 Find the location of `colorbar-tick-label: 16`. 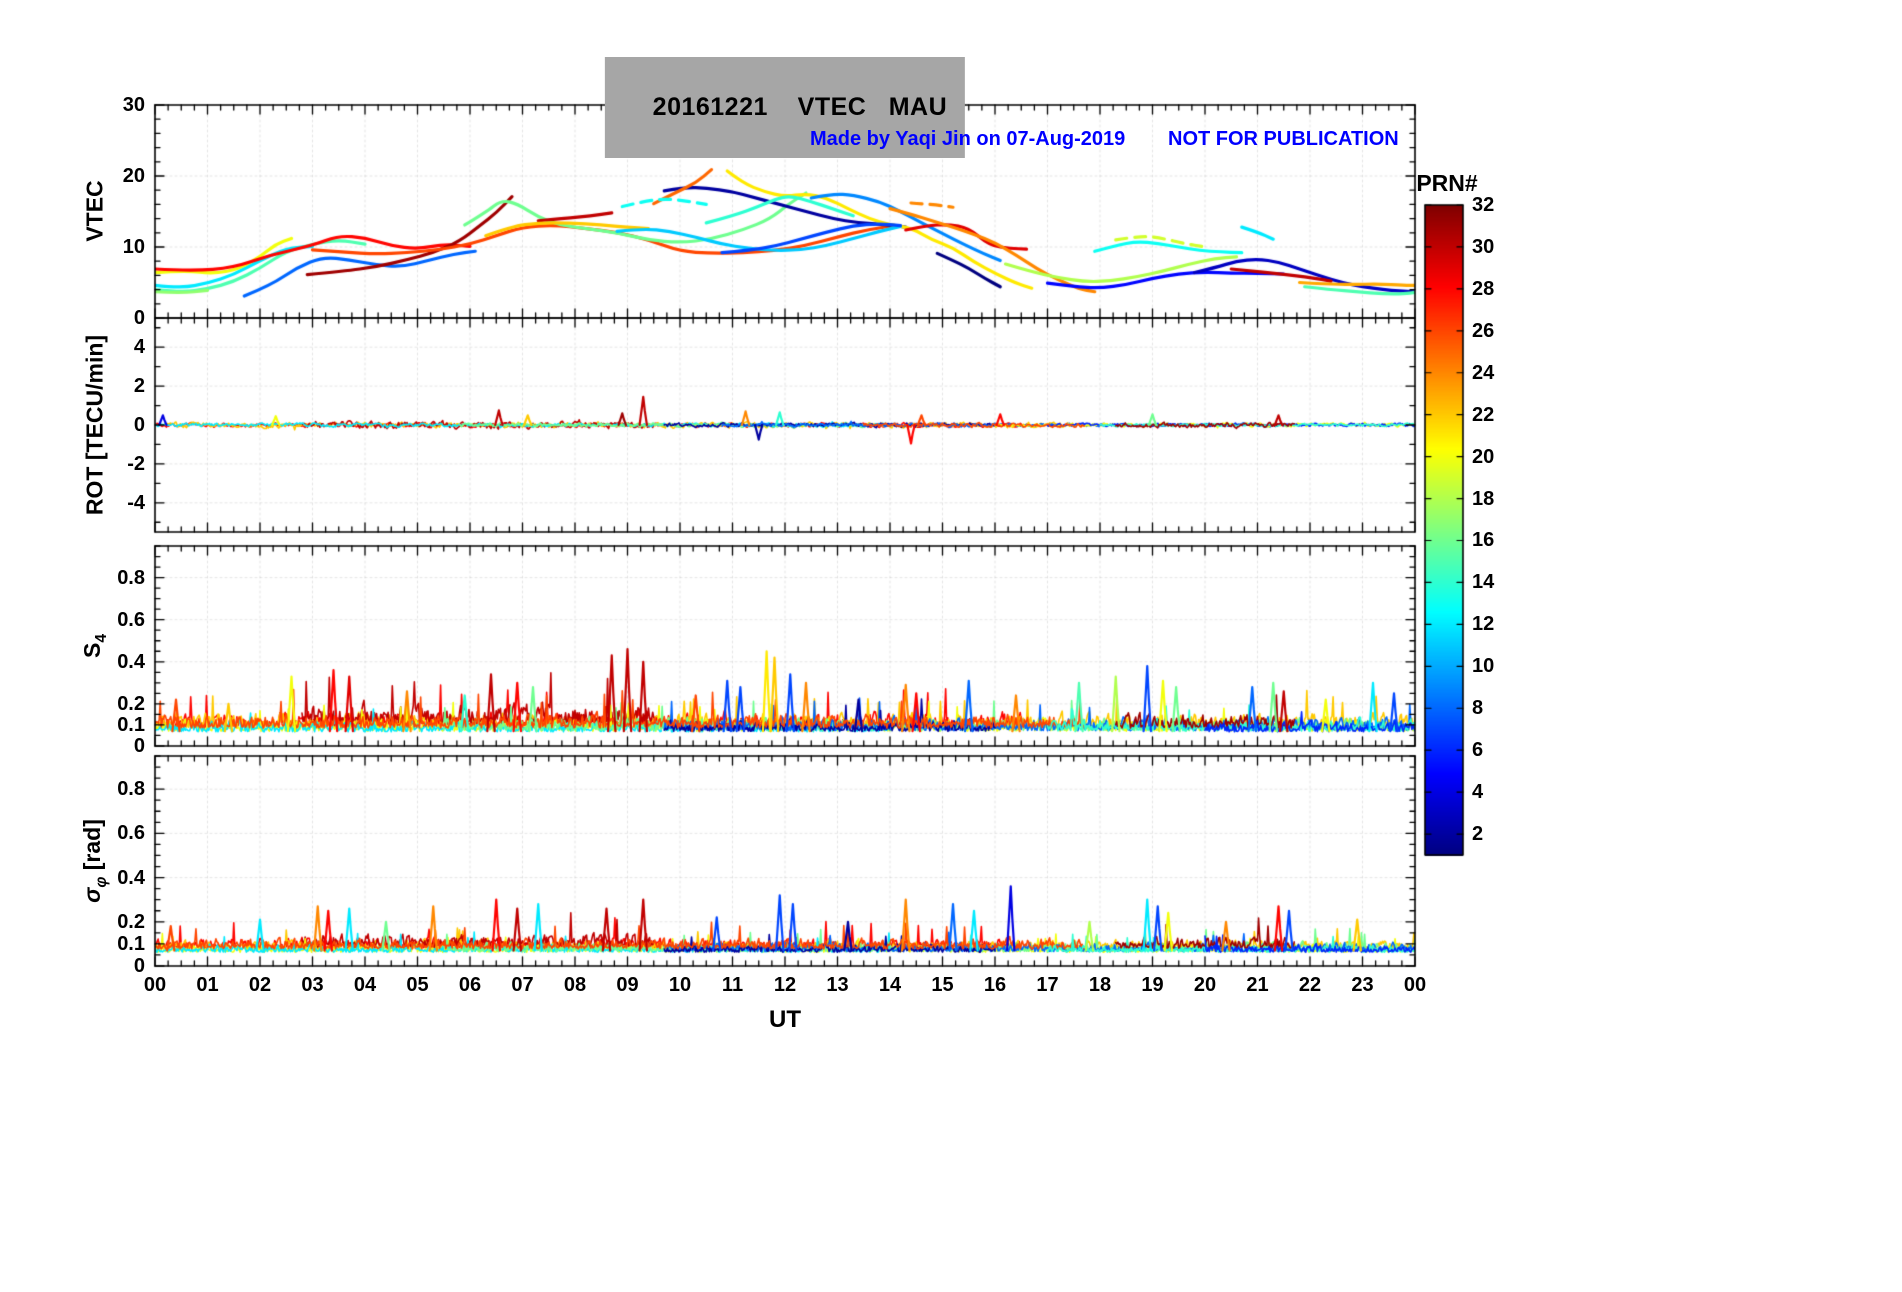

colorbar-tick-label: 16 is located at coordinates (1483, 540).